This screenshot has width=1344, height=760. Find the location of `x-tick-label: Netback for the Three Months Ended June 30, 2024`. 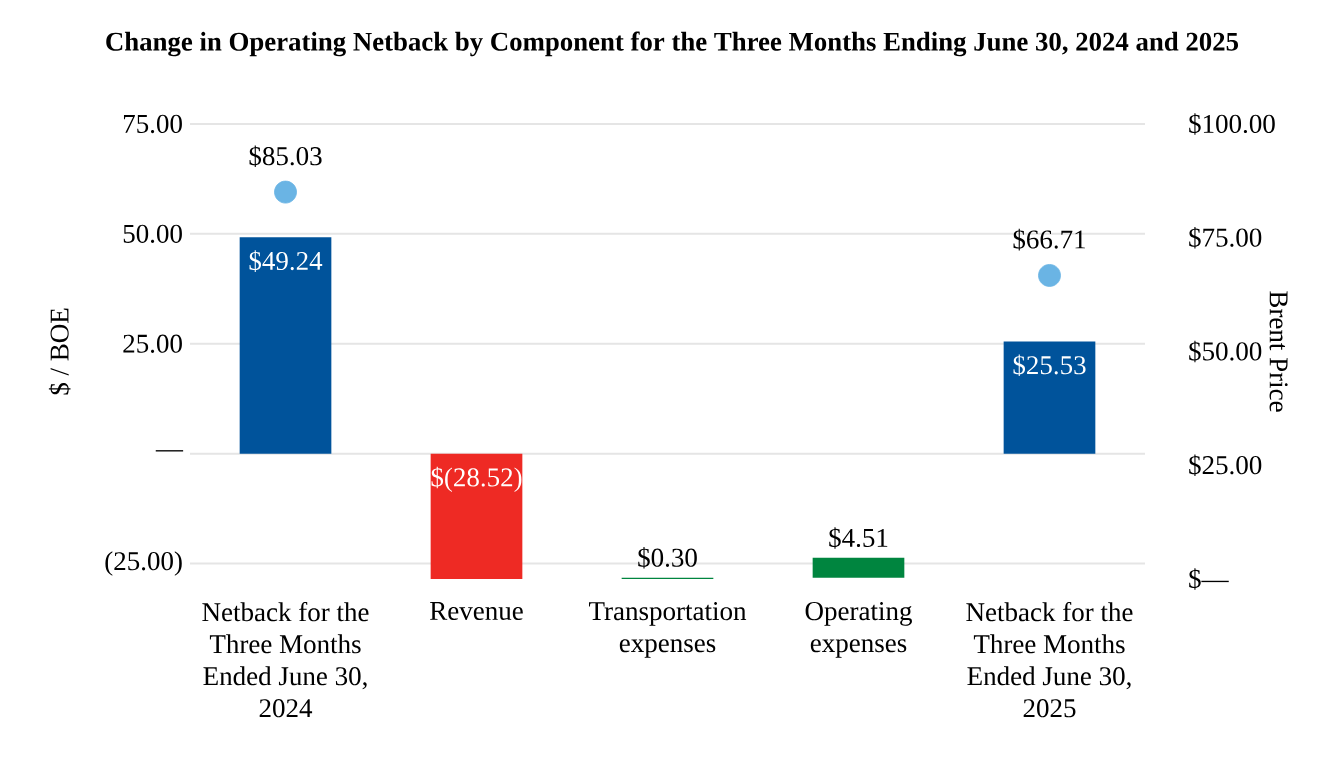

x-tick-label: Netback for the Three Months Ended June 30, 2024 is located at coordinates (285, 660).